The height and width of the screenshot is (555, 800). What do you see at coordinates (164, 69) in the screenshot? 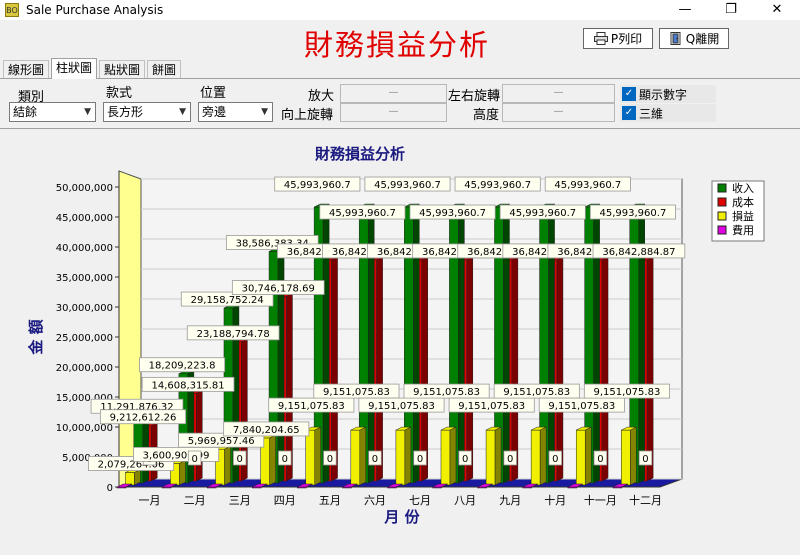
I see `tab-pie-chart: 餅圖` at bounding box center [164, 69].